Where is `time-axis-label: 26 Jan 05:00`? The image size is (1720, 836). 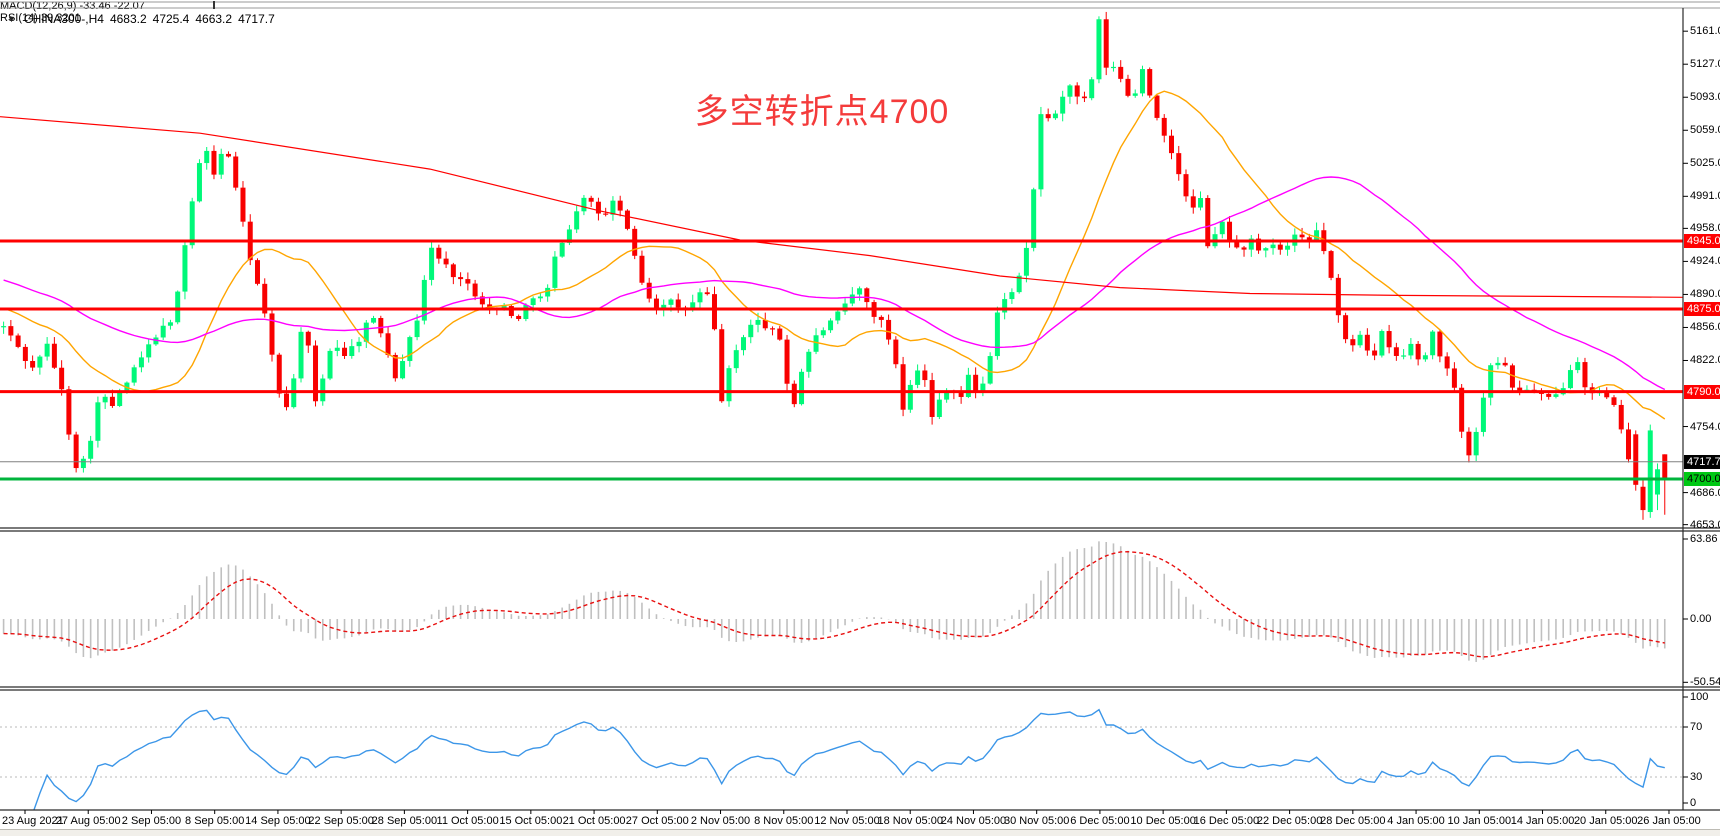 time-axis-label: 26 Jan 05:00 is located at coordinates (1669, 821).